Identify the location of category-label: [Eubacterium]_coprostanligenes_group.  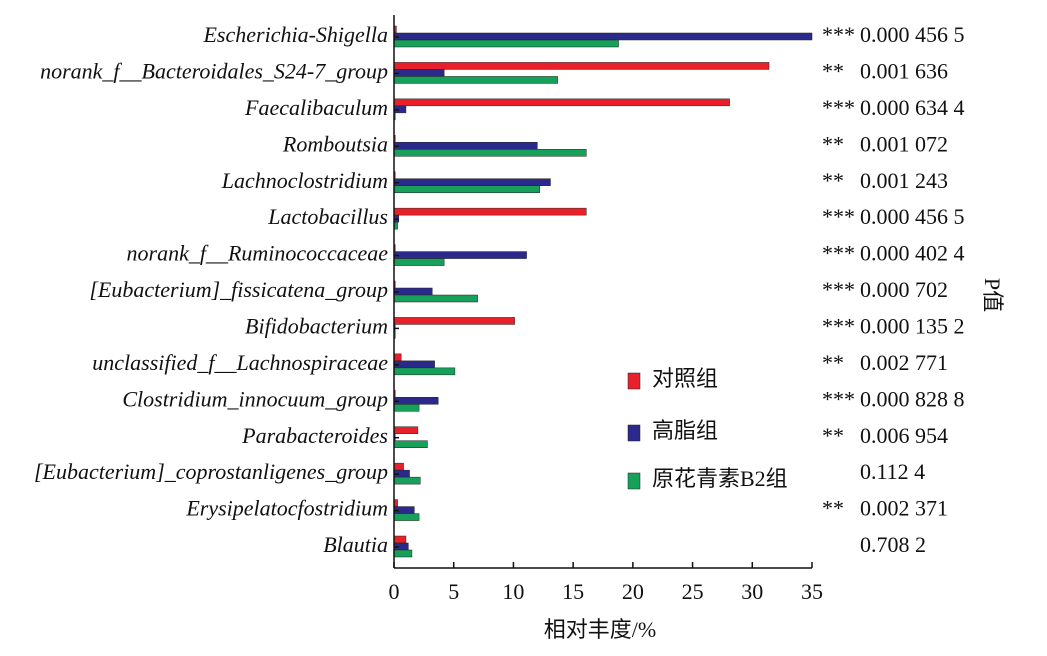
(211, 471).